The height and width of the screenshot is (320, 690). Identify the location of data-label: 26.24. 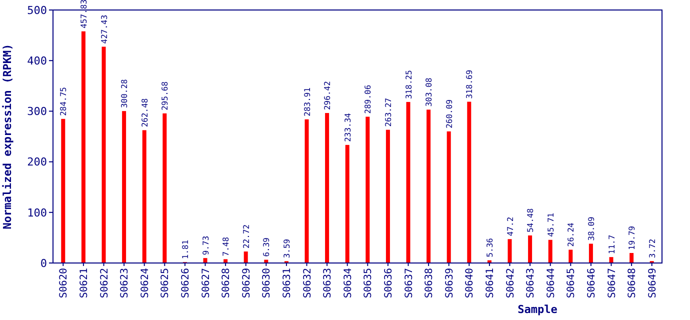
(571, 234).